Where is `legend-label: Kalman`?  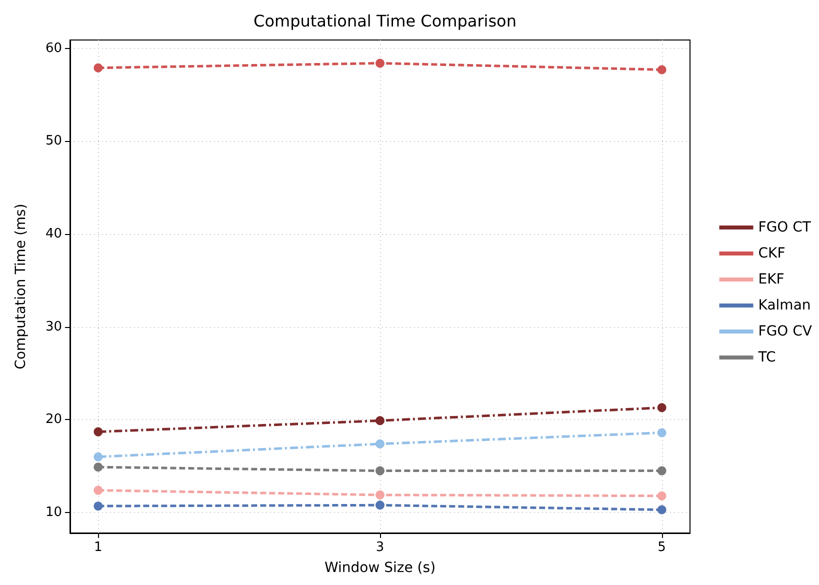 legend-label: Kalman is located at coordinates (784, 306).